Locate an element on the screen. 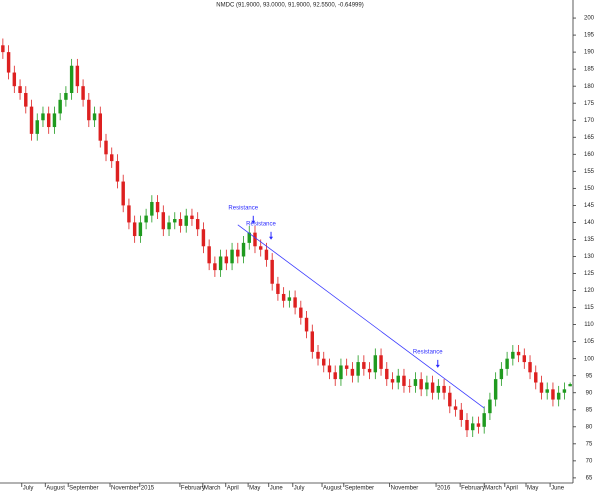  y-tick-label: 195 is located at coordinates (589, 36).